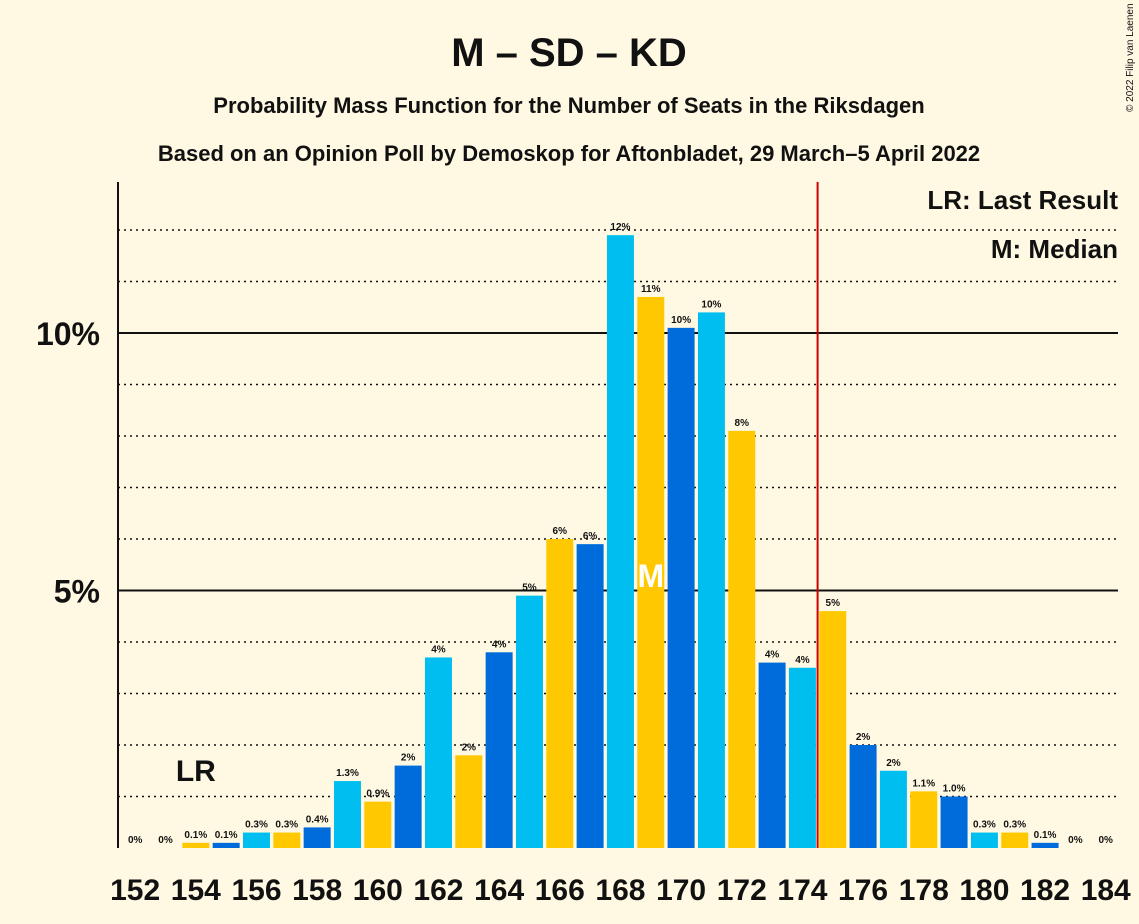 The width and height of the screenshot is (1139, 924). Describe the element at coordinates (772, 655) in the screenshot. I see `value-label-173: 4%` at that location.